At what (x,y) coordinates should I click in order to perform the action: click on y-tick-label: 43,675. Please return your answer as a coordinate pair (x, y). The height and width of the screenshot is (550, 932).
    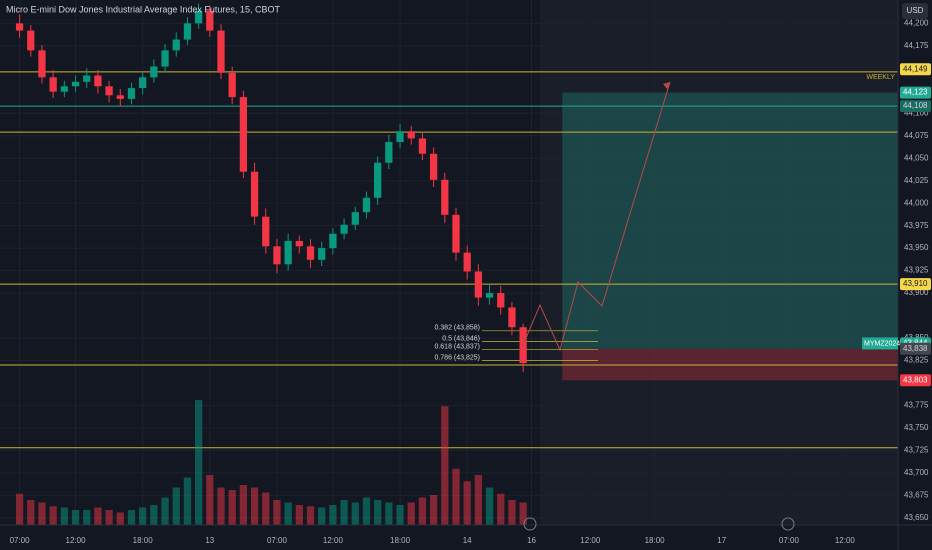
    Looking at the image, I should click on (916, 494).